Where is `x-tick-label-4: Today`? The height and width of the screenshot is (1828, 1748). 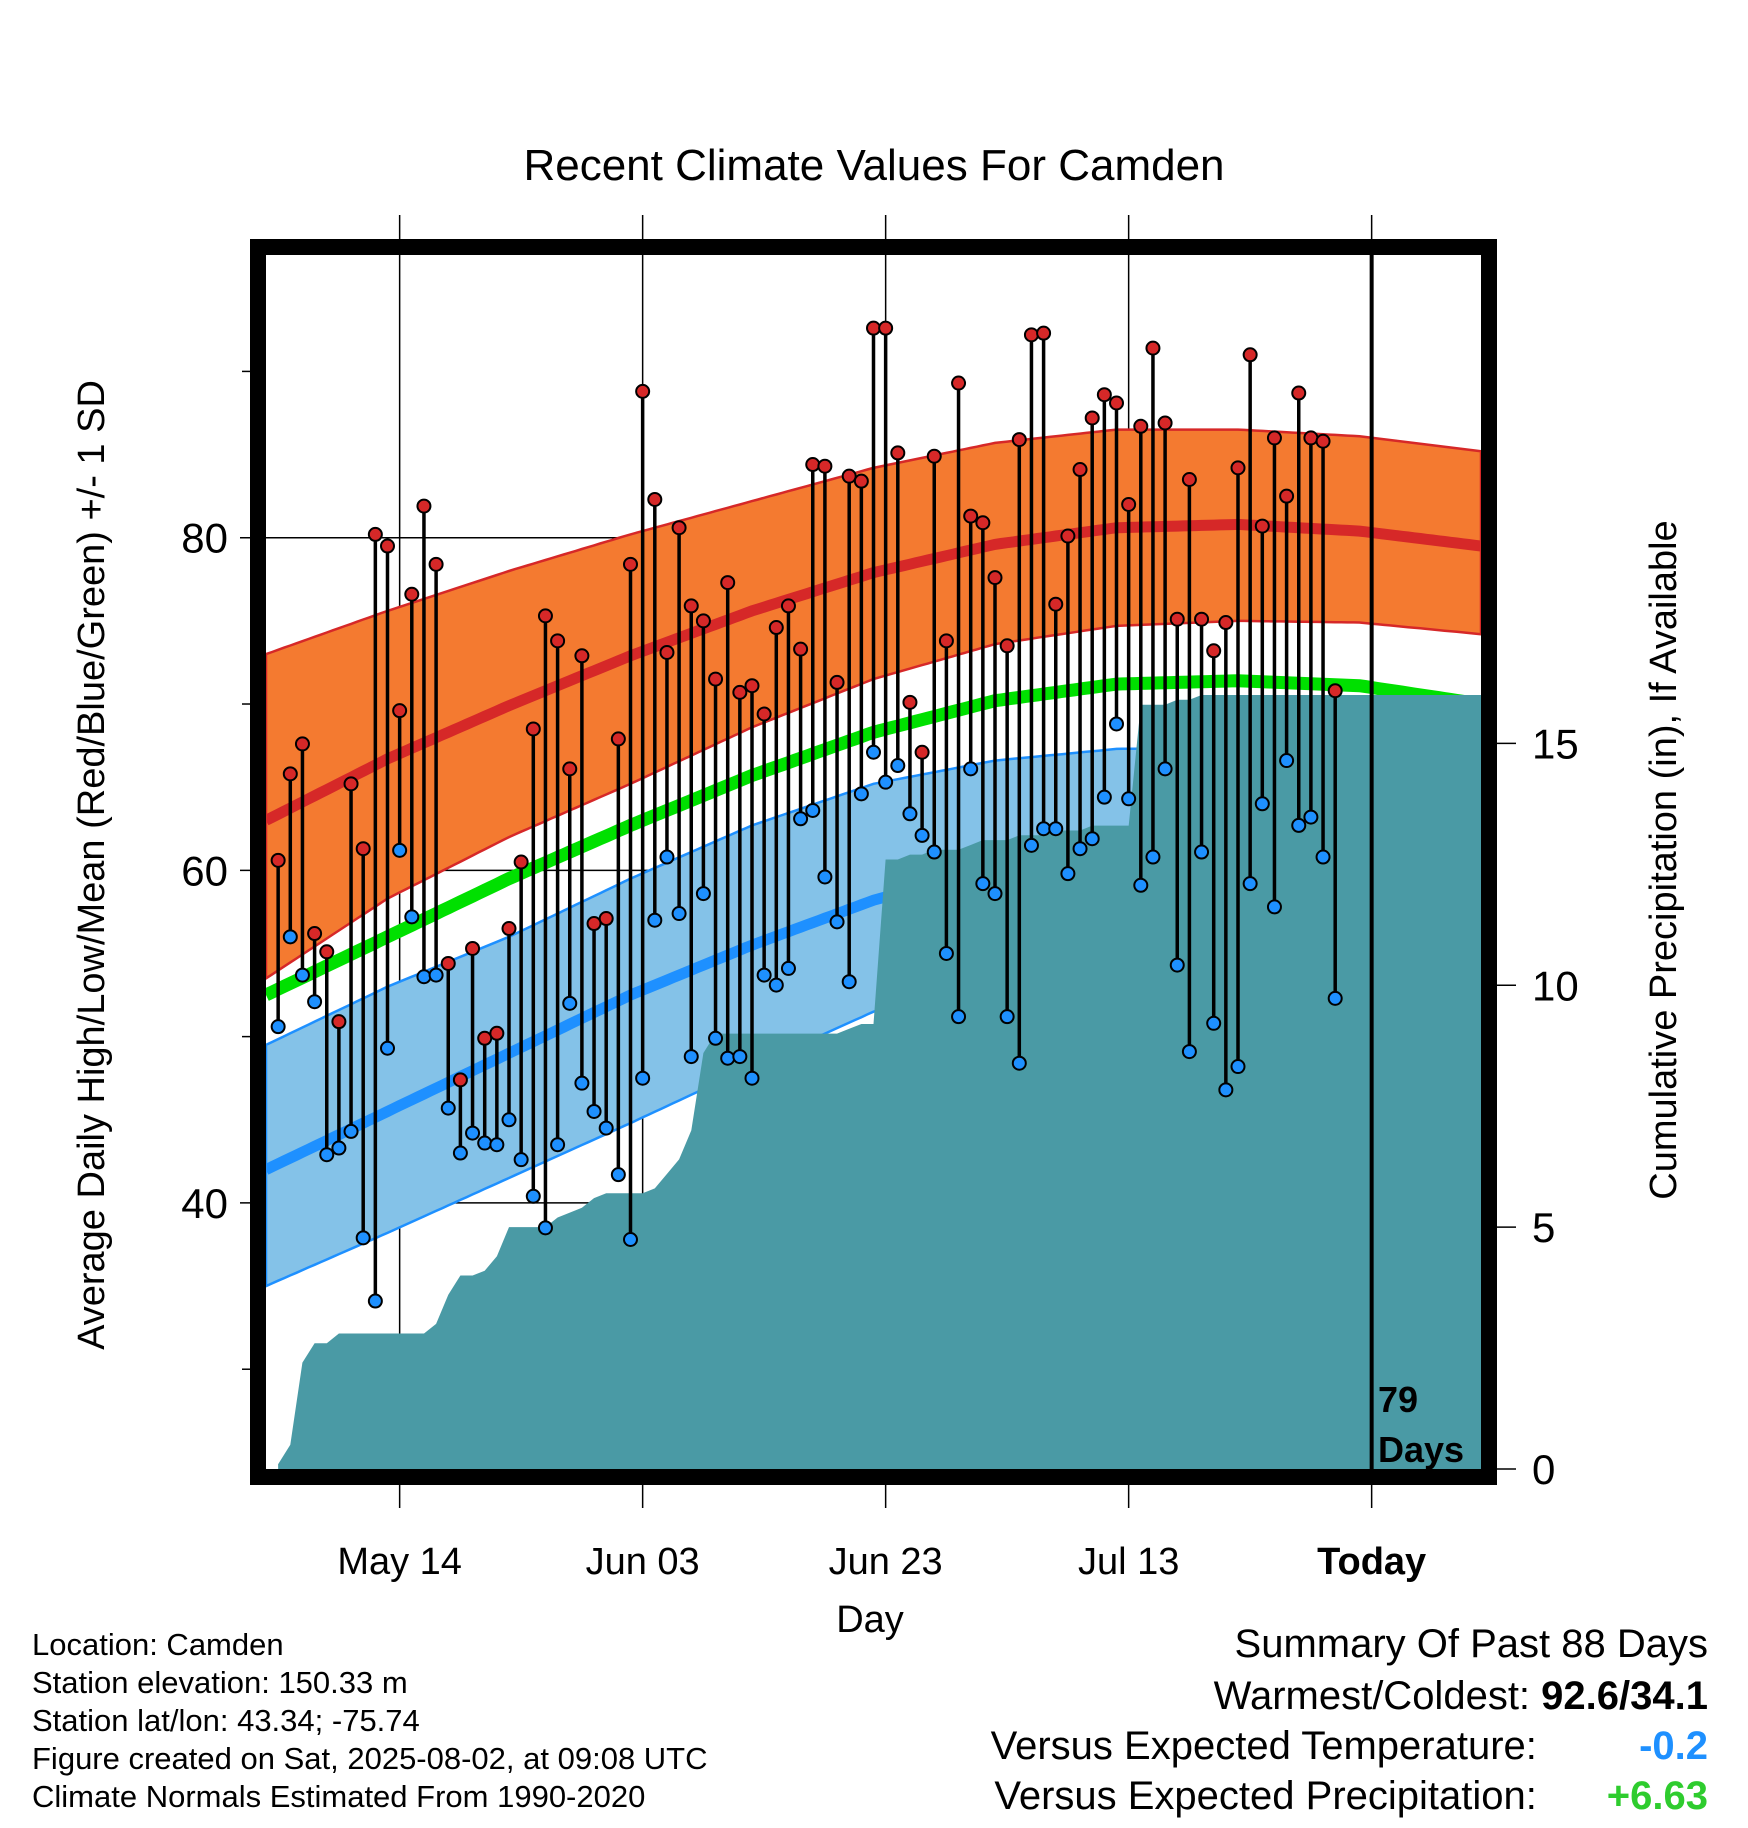 x-tick-label-4: Today is located at coordinates (1371, 1562).